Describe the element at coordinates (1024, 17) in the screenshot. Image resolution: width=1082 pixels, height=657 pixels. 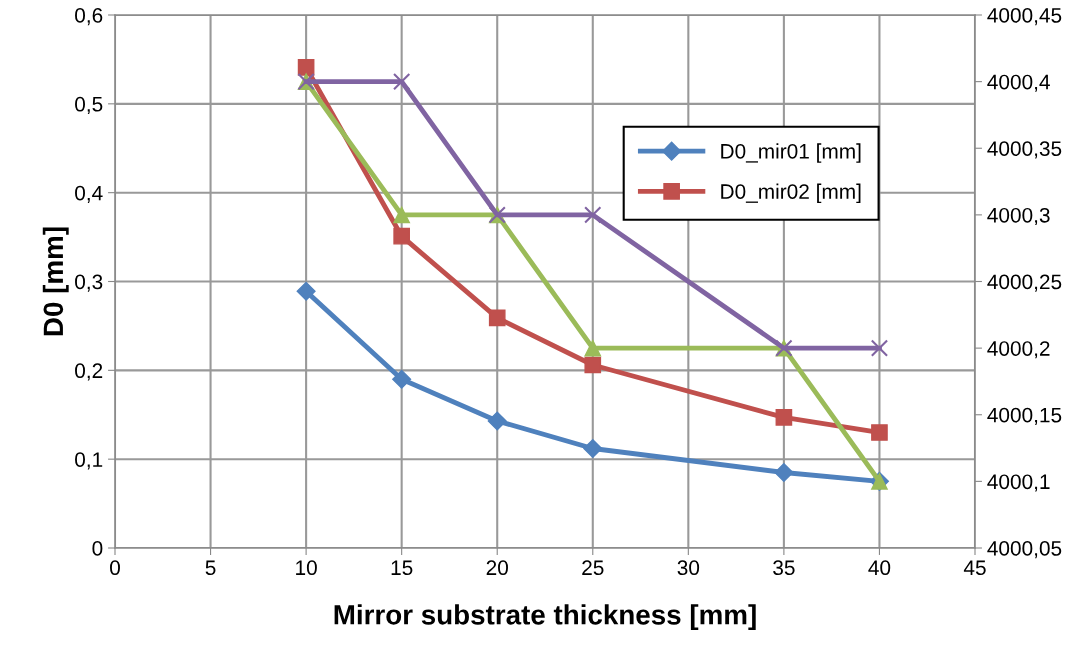
I see `y2-tick-label: 4000,45` at that location.